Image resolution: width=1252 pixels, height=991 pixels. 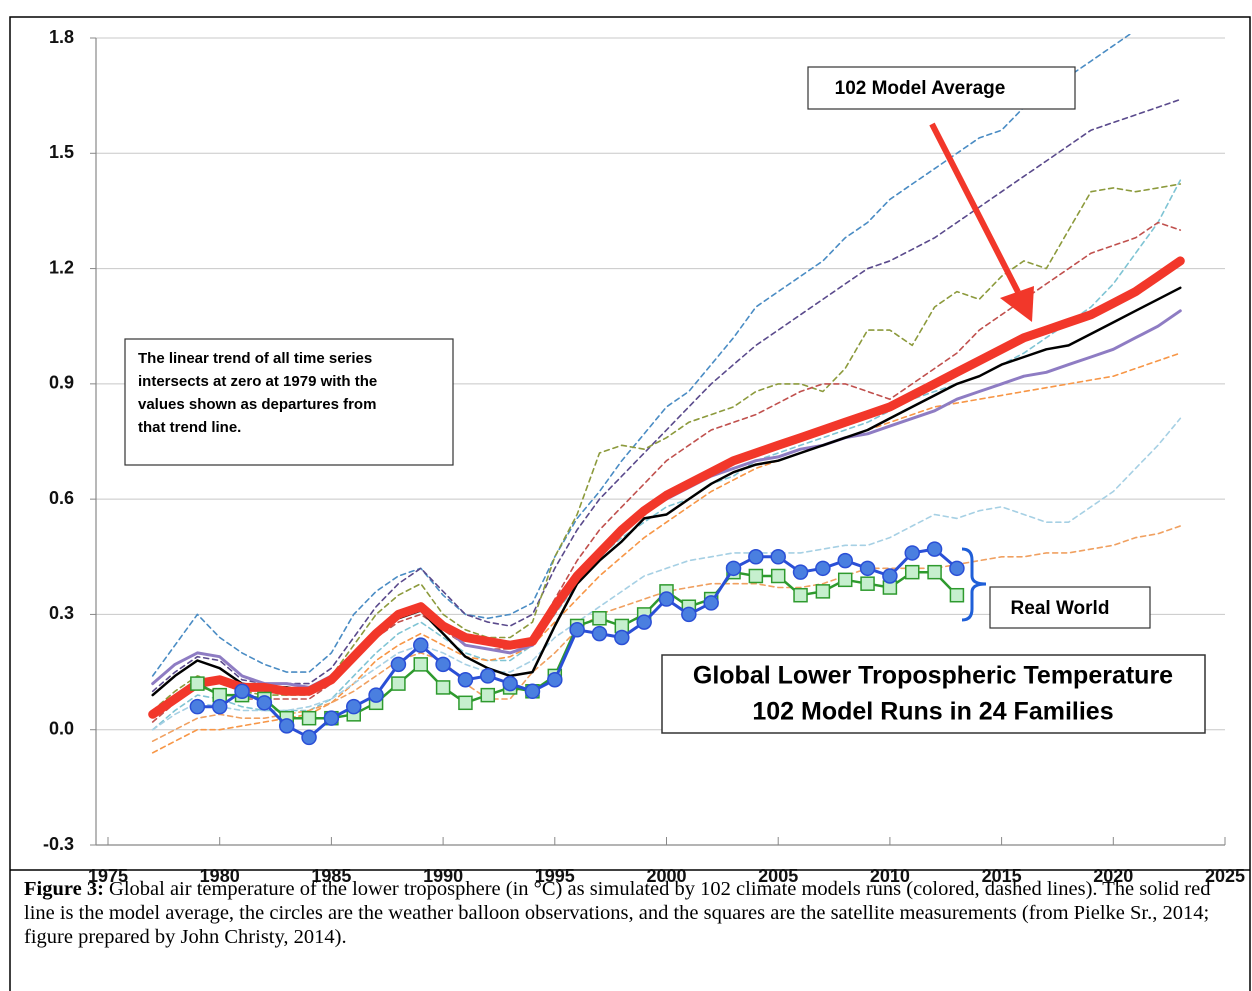 What do you see at coordinates (255, 358) in the screenshot?
I see `note-line: The linear trend of all time series` at bounding box center [255, 358].